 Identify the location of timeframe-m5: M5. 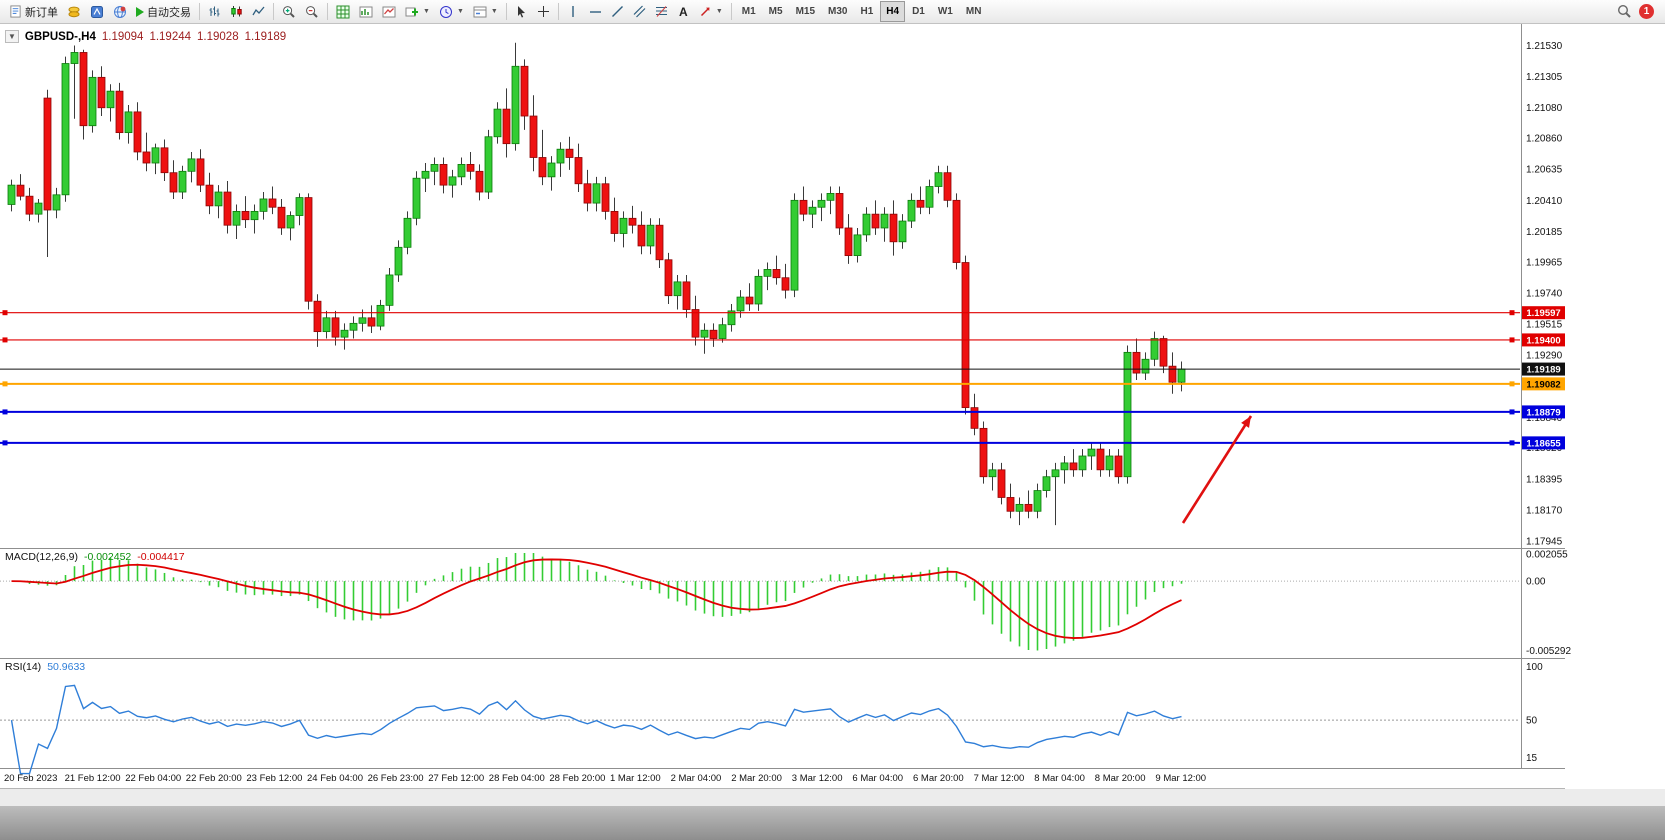
(776, 11).